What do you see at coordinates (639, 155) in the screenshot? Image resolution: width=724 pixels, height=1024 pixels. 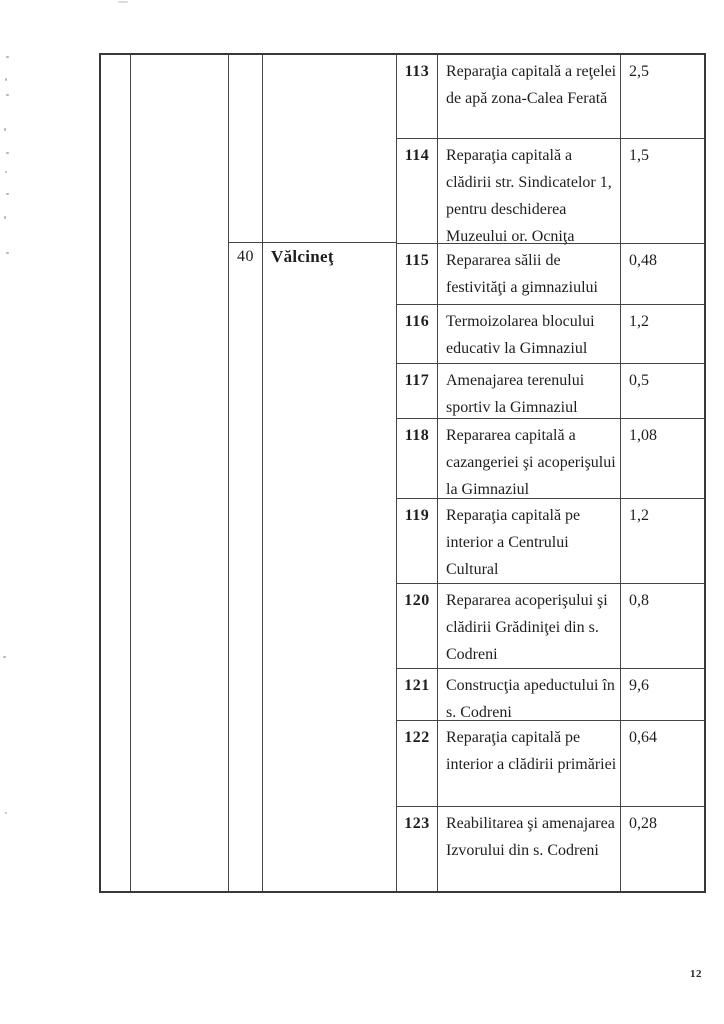 I see `amount-cell: 1,5` at bounding box center [639, 155].